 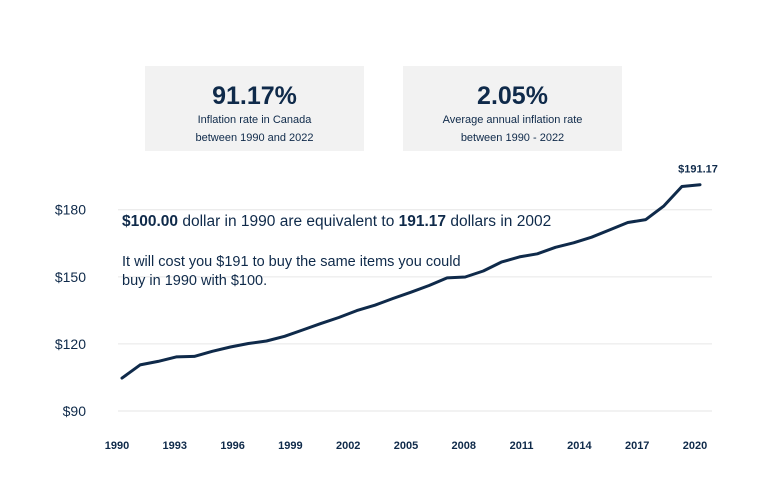 What do you see at coordinates (254, 120) in the screenshot?
I see `stat-description-line1: Inflation rate in Canada` at bounding box center [254, 120].